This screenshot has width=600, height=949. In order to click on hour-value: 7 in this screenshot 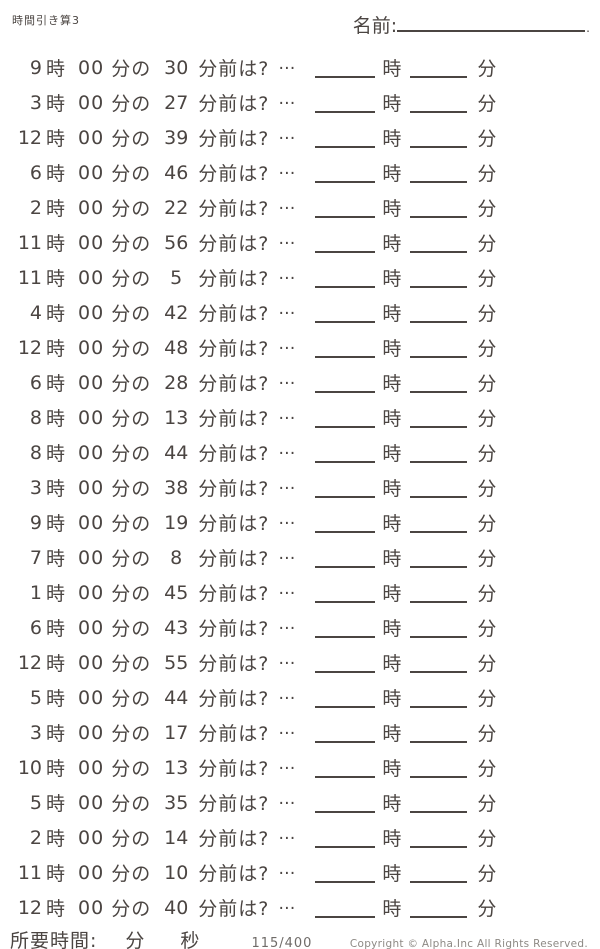, I will do `click(35, 557)`.